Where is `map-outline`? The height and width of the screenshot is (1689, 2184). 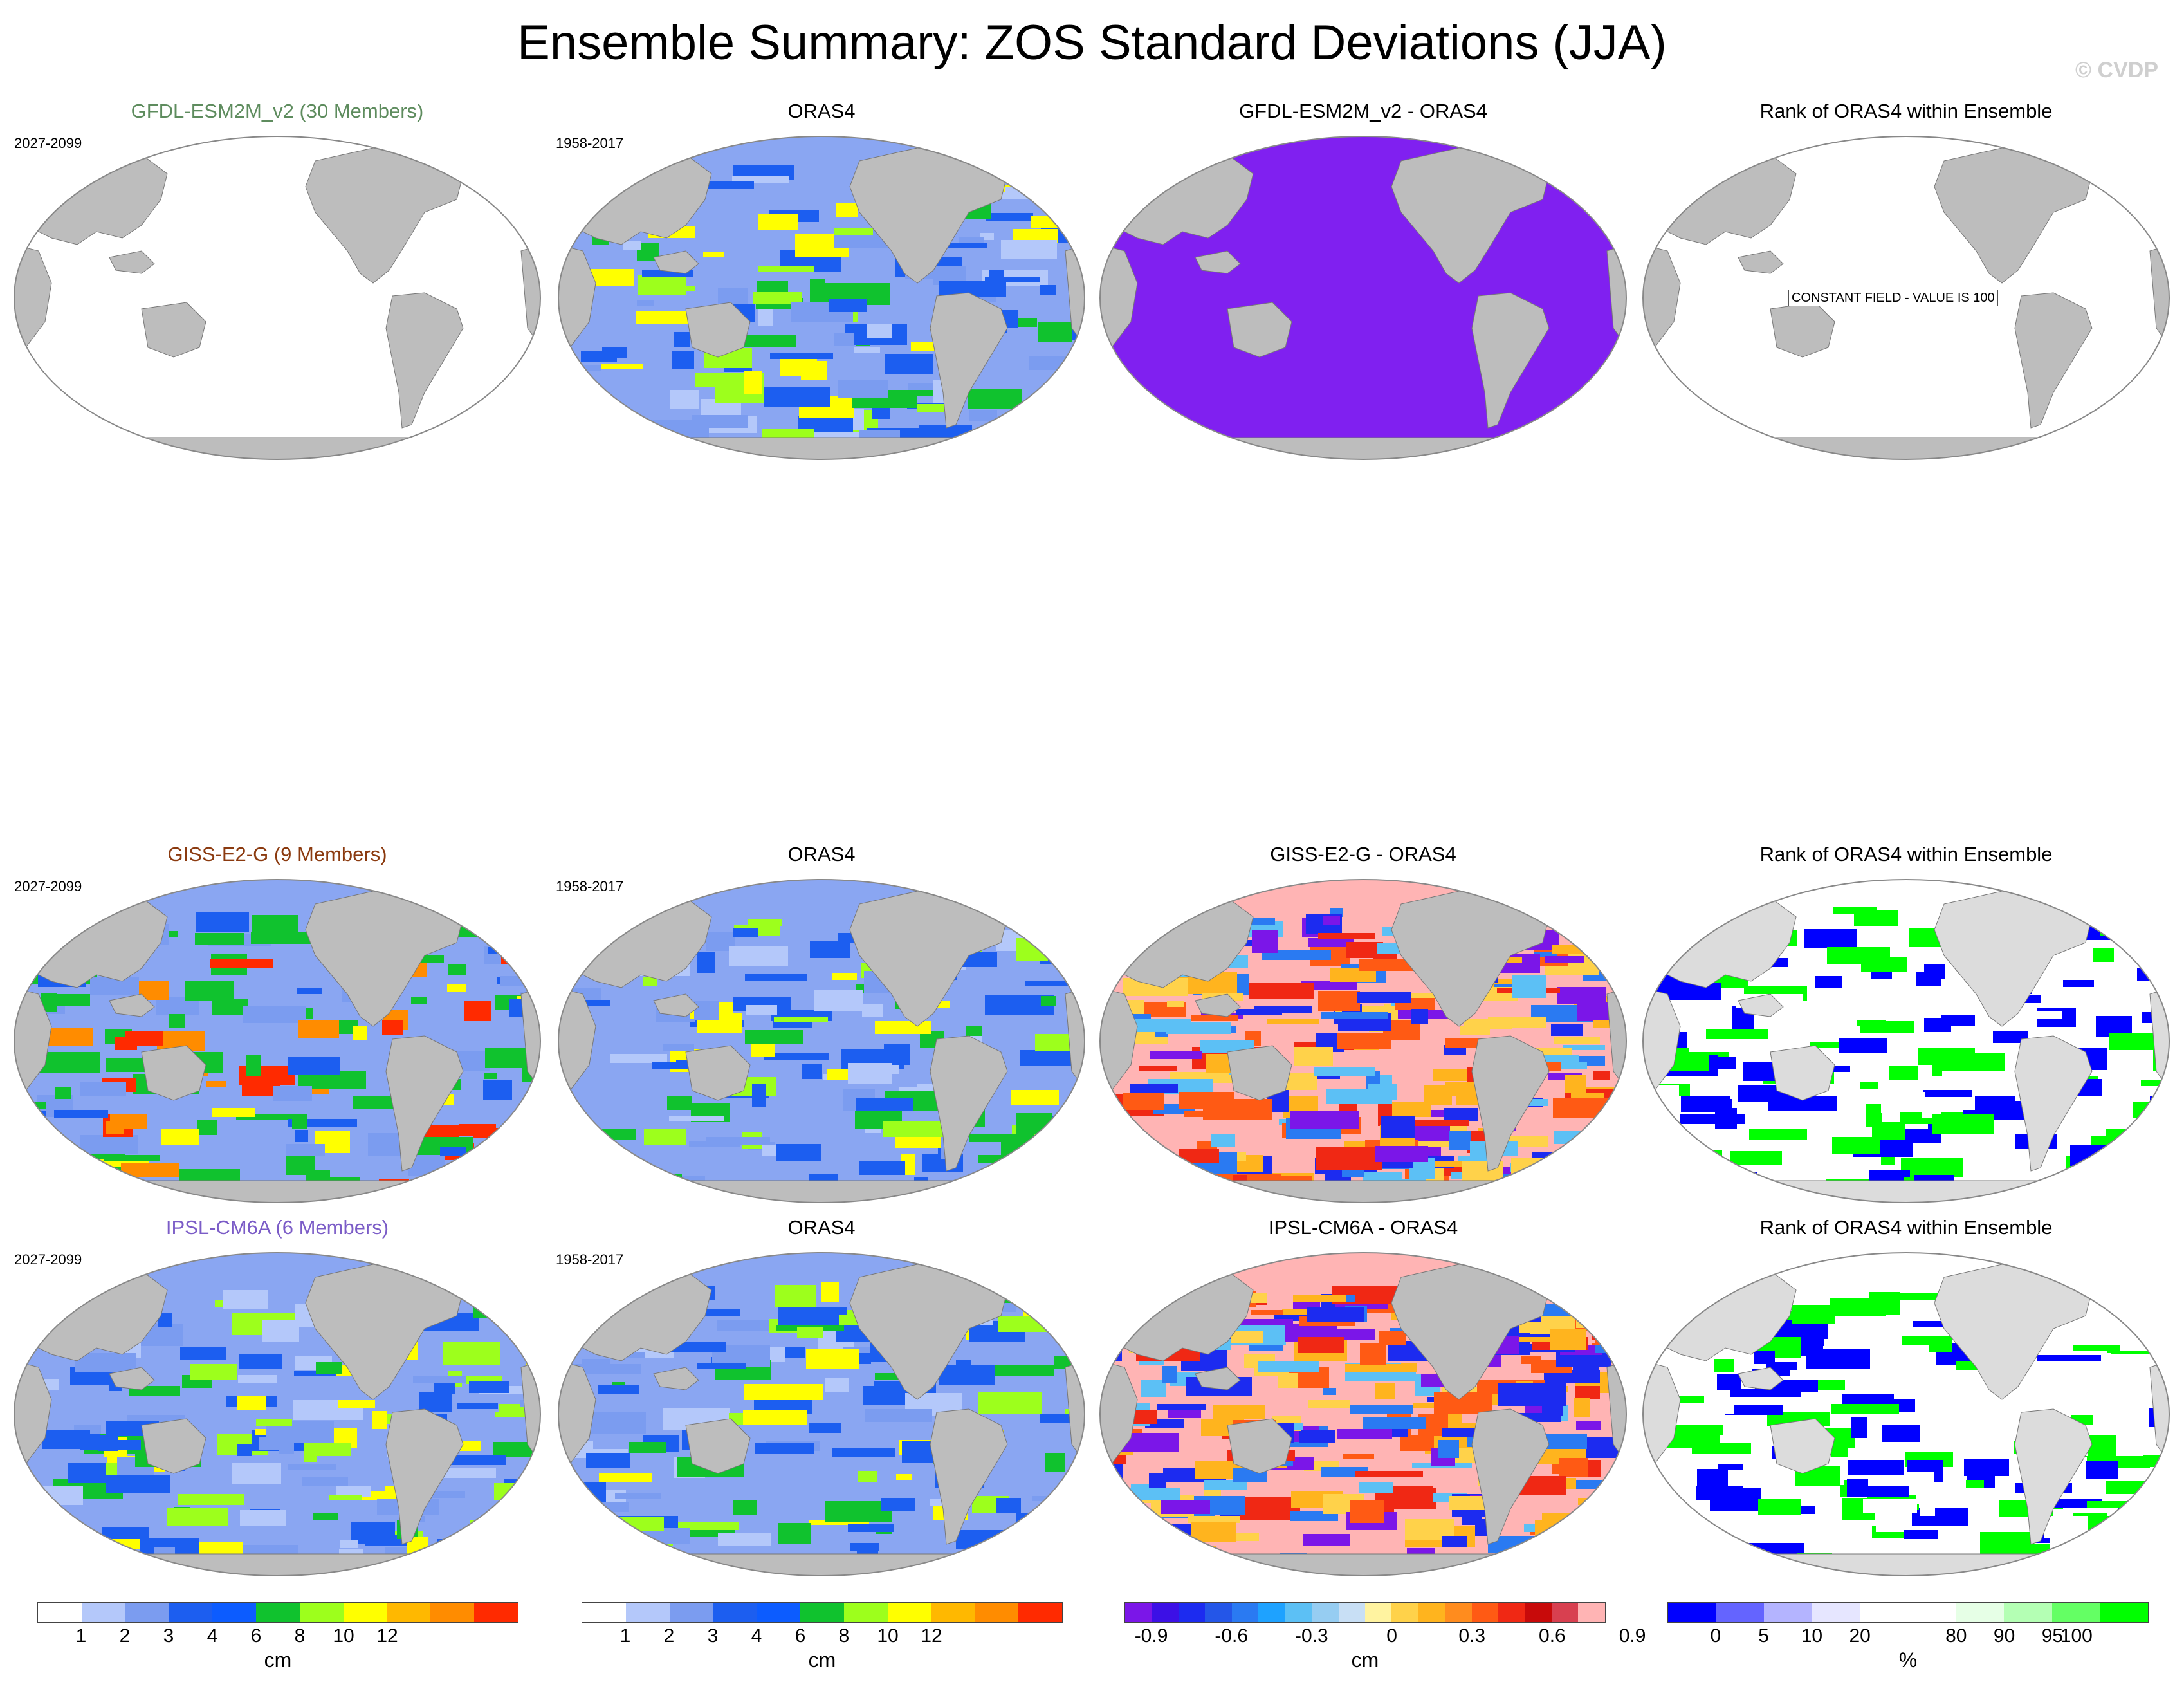
map-outline is located at coordinates (1906, 1414).